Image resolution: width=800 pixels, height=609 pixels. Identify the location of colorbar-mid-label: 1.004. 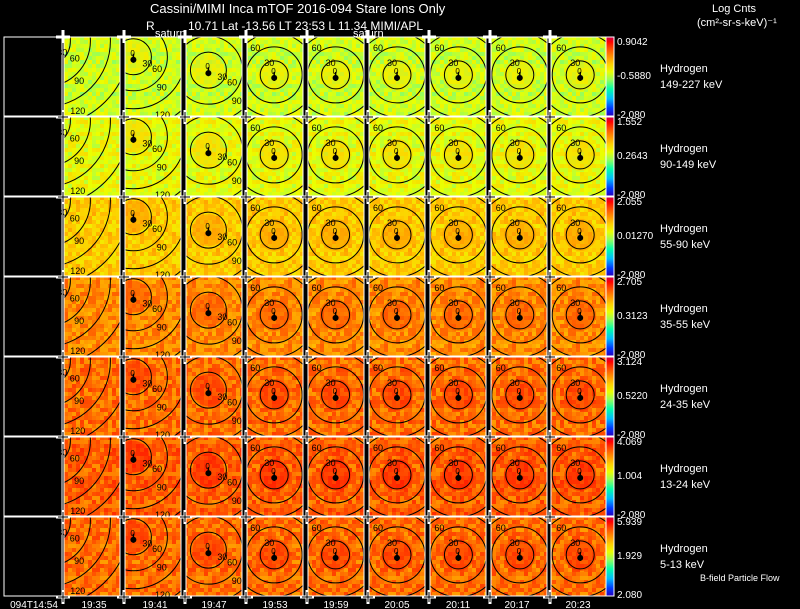
(629, 476).